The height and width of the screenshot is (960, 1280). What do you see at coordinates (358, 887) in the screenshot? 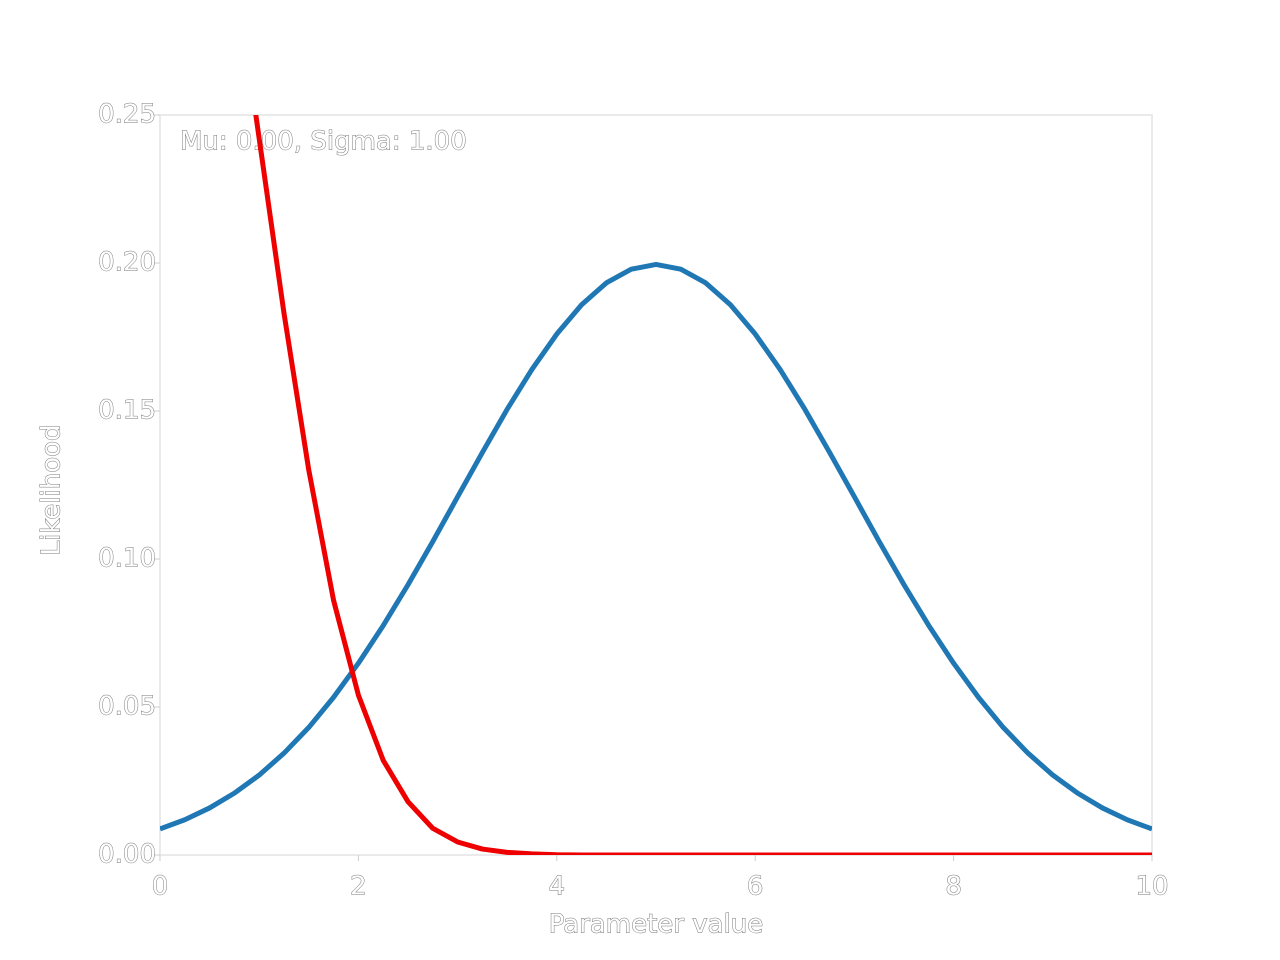
I see `x-tick-label: 2` at bounding box center [358, 887].